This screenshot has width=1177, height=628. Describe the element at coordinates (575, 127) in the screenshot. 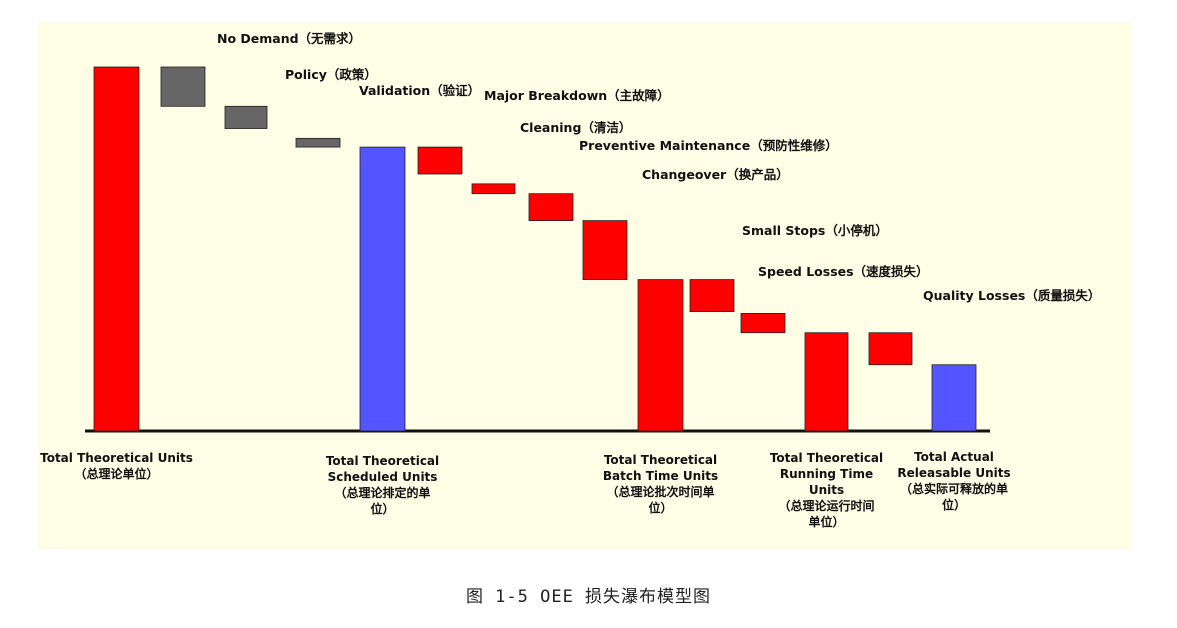

I see `loss-label: Cleaning（清洁）` at that location.